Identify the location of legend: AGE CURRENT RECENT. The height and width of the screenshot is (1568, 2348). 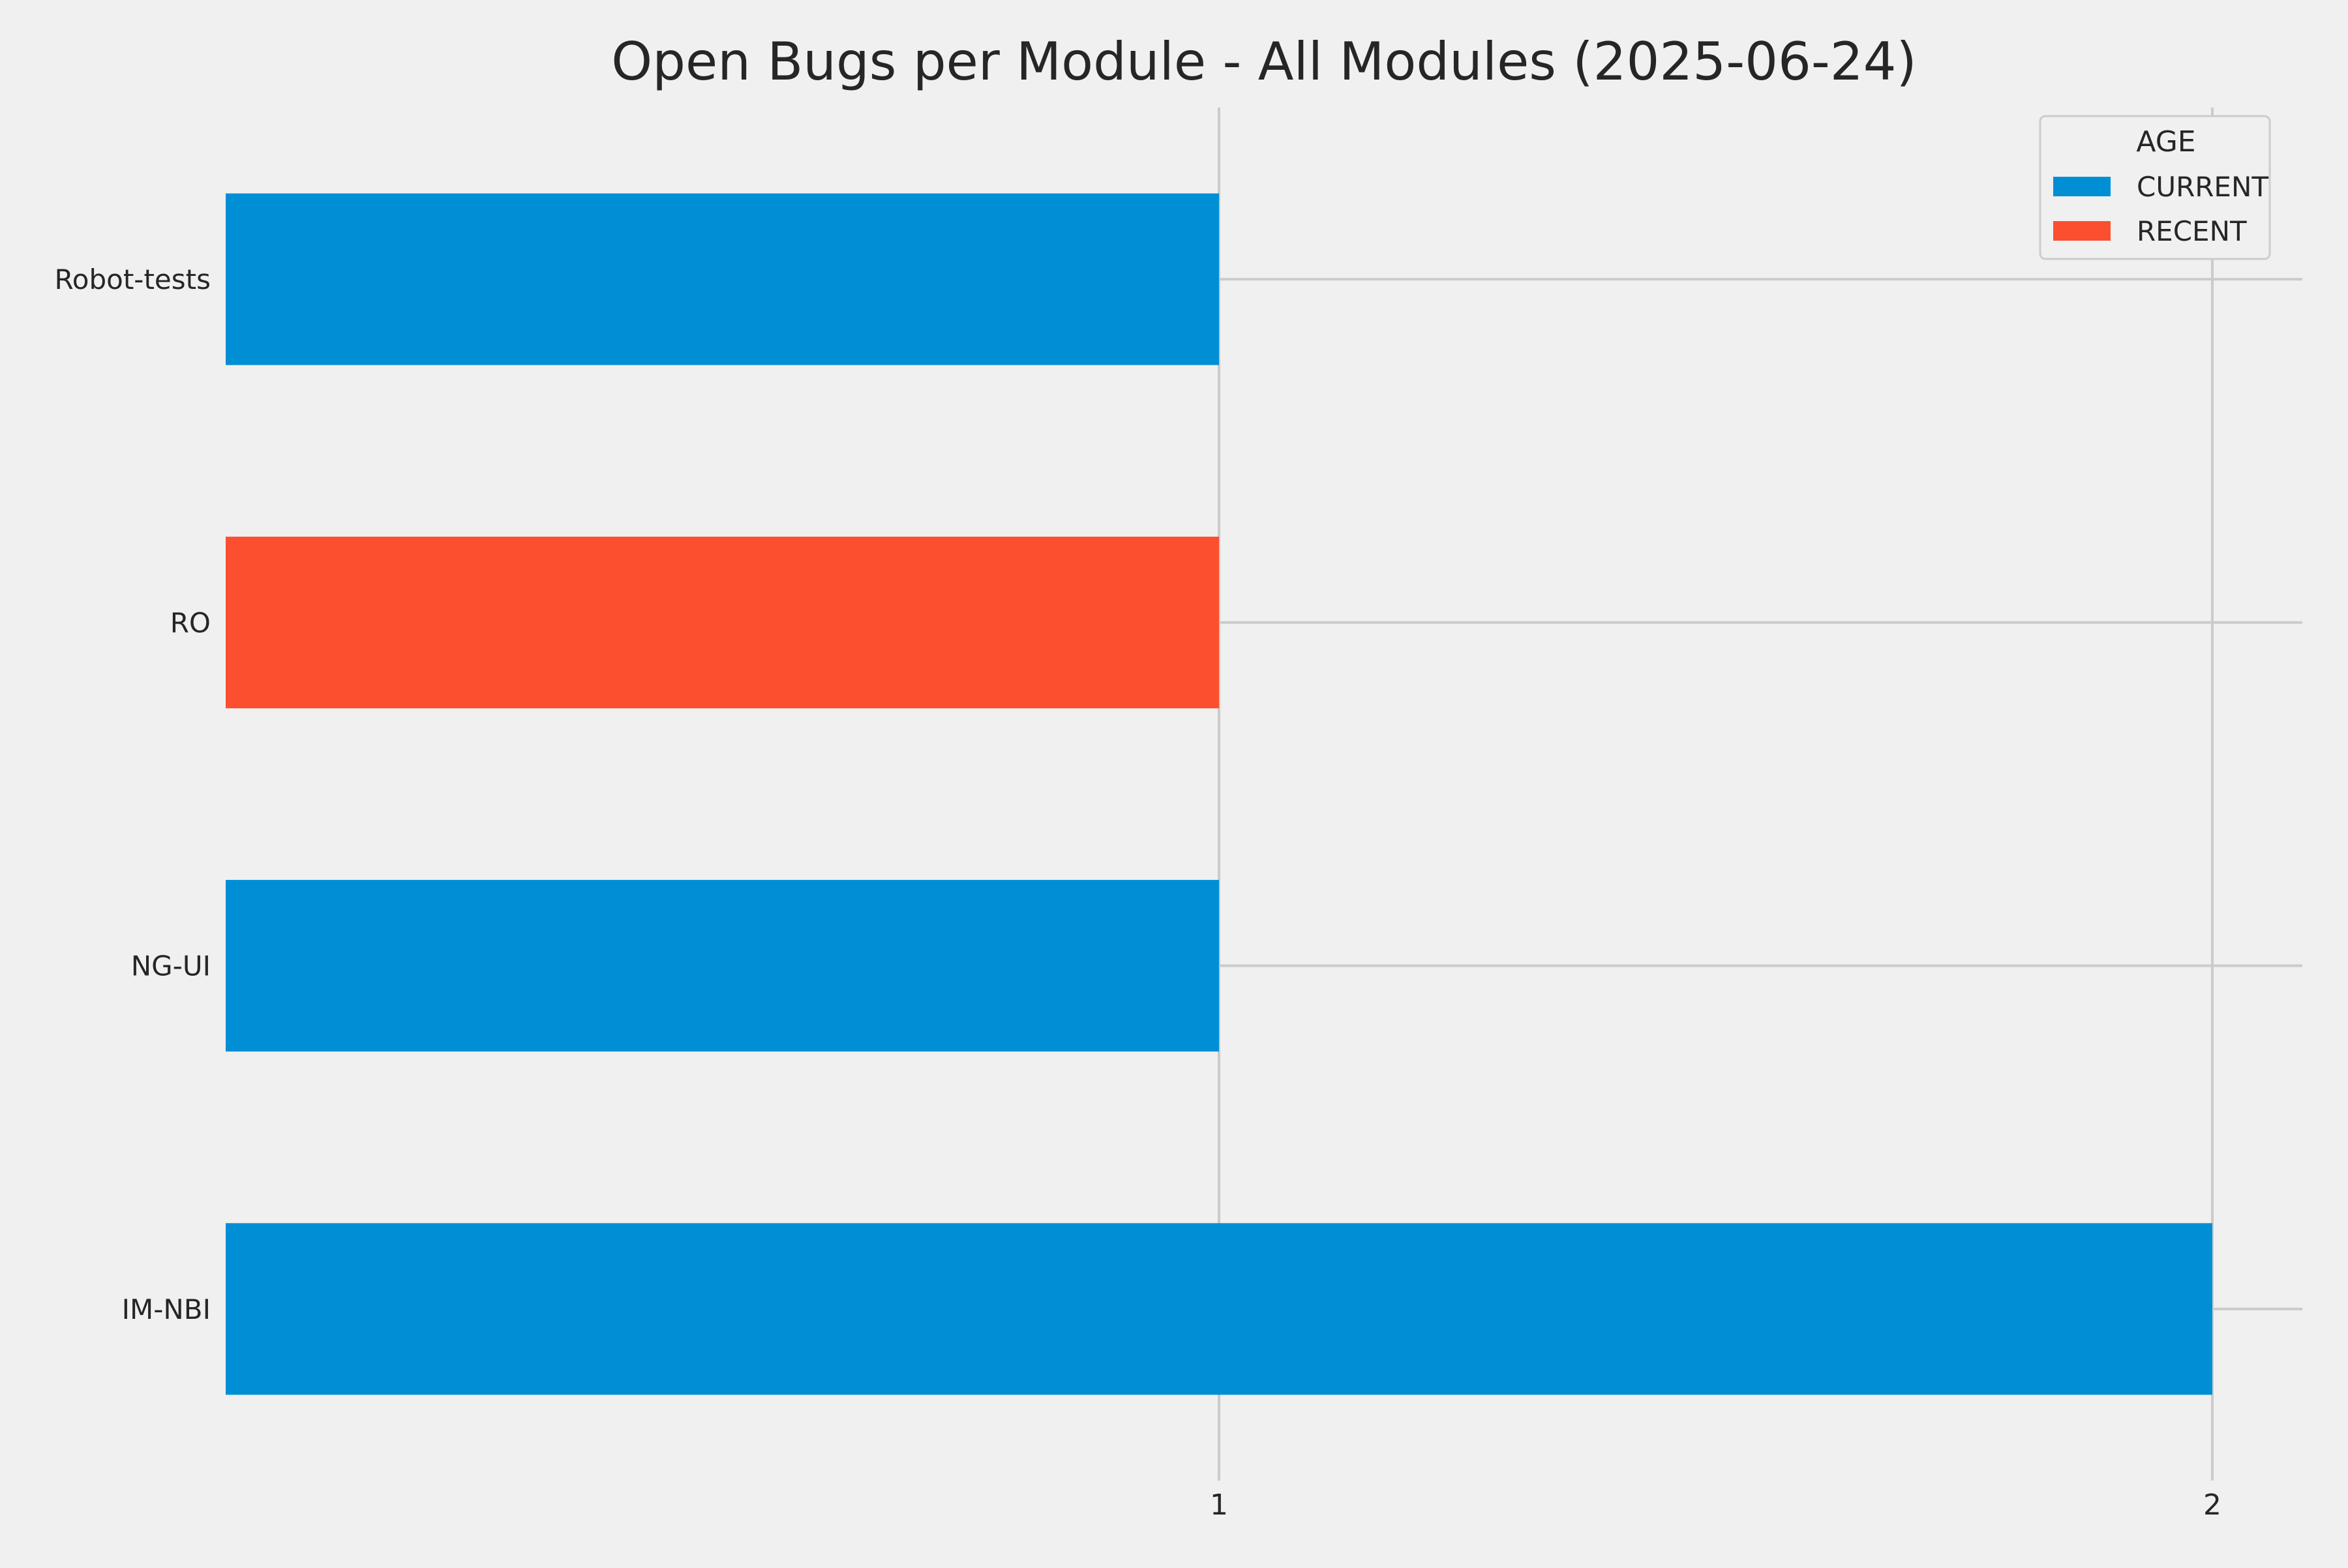
(2155, 187).